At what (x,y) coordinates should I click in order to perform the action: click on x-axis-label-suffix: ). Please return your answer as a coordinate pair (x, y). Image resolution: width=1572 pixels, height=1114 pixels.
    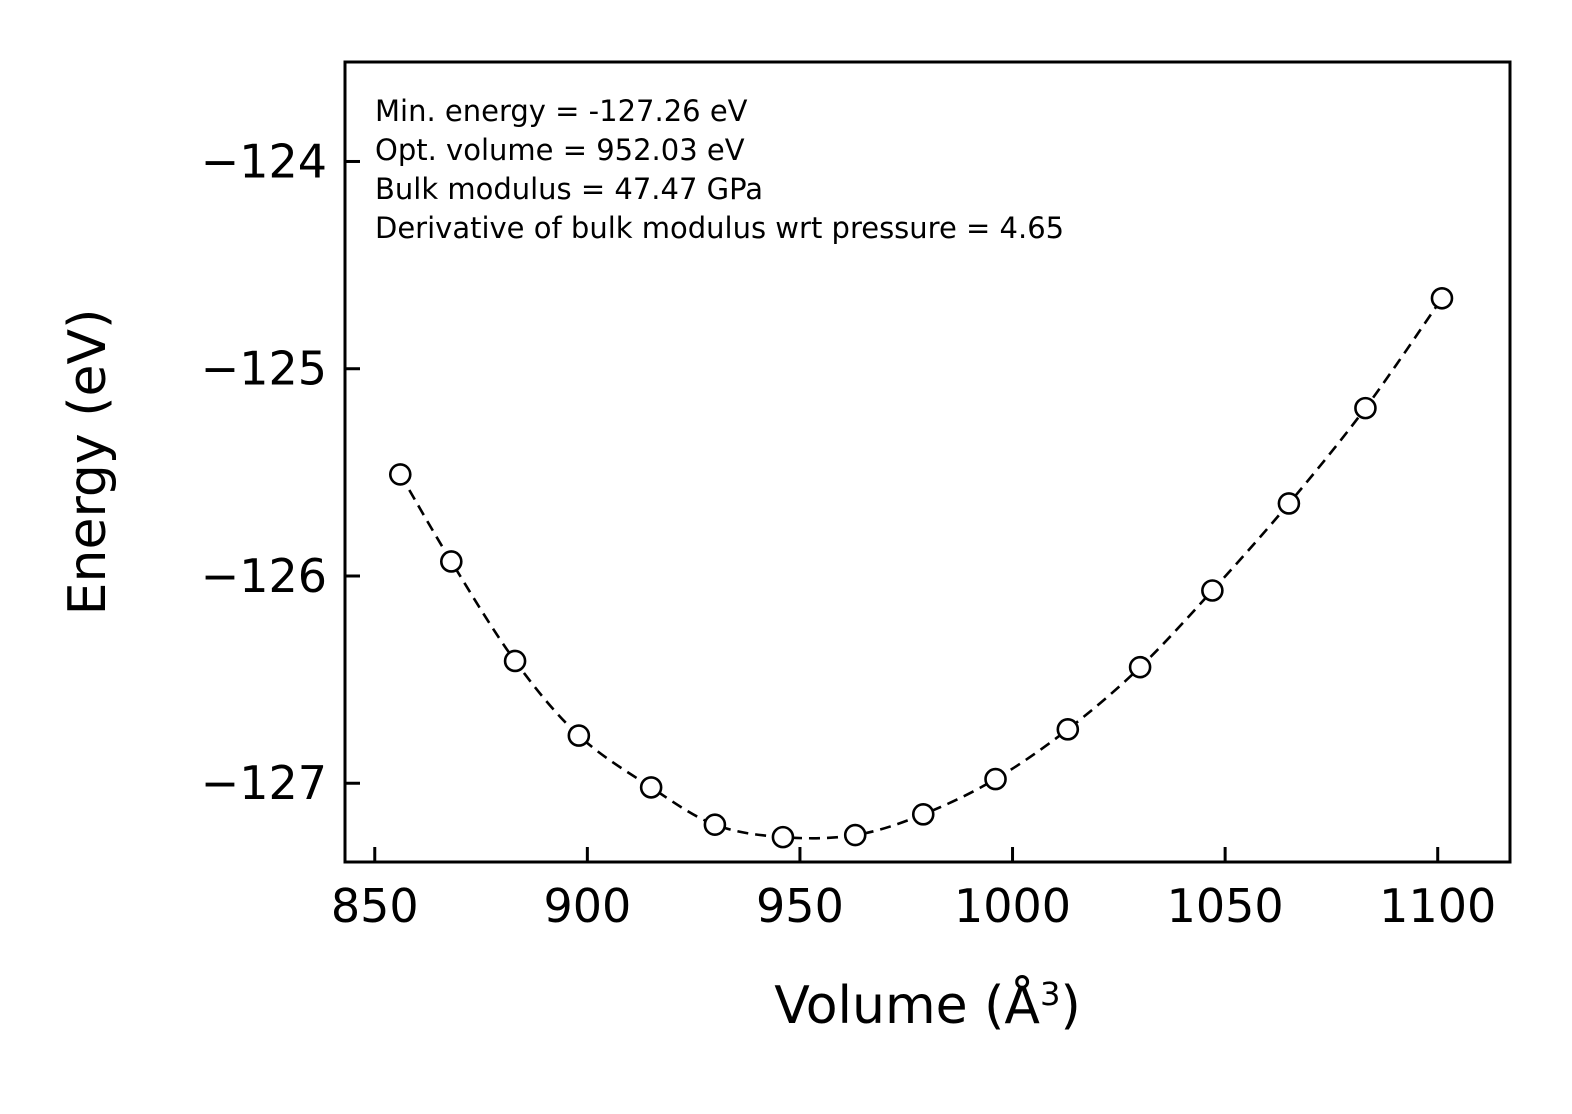
    Looking at the image, I should click on (1070, 1006).